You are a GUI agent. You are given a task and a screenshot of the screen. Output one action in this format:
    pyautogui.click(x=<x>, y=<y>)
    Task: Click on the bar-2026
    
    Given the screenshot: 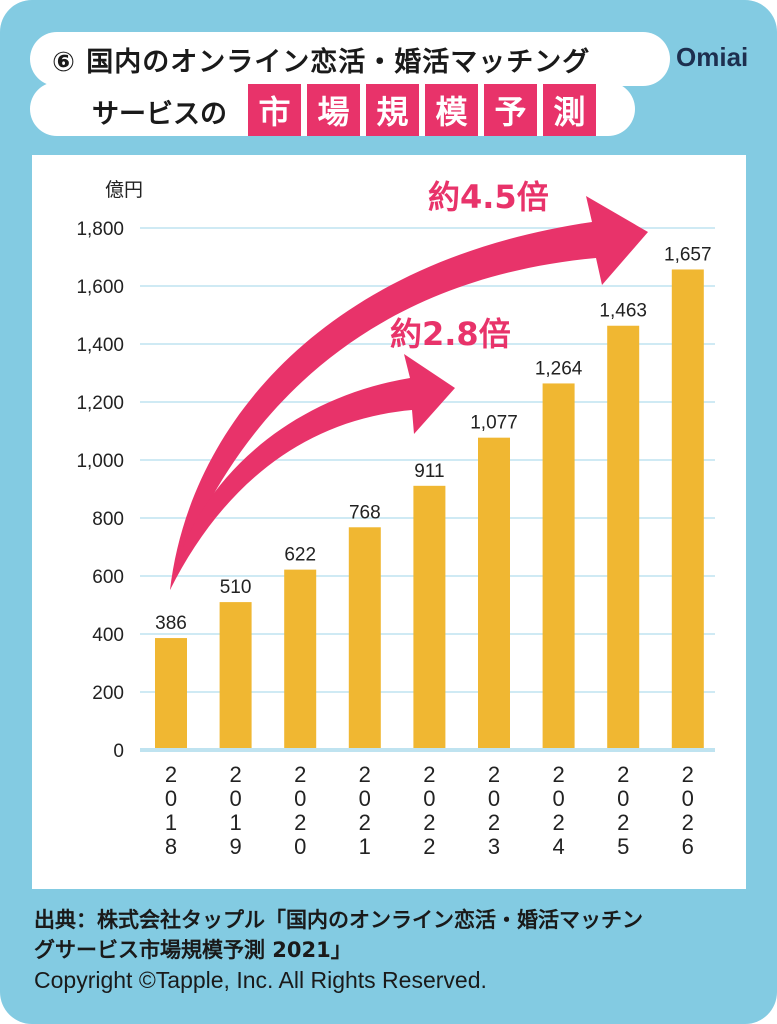 What is the action you would take?
    pyautogui.click(x=687, y=509)
    